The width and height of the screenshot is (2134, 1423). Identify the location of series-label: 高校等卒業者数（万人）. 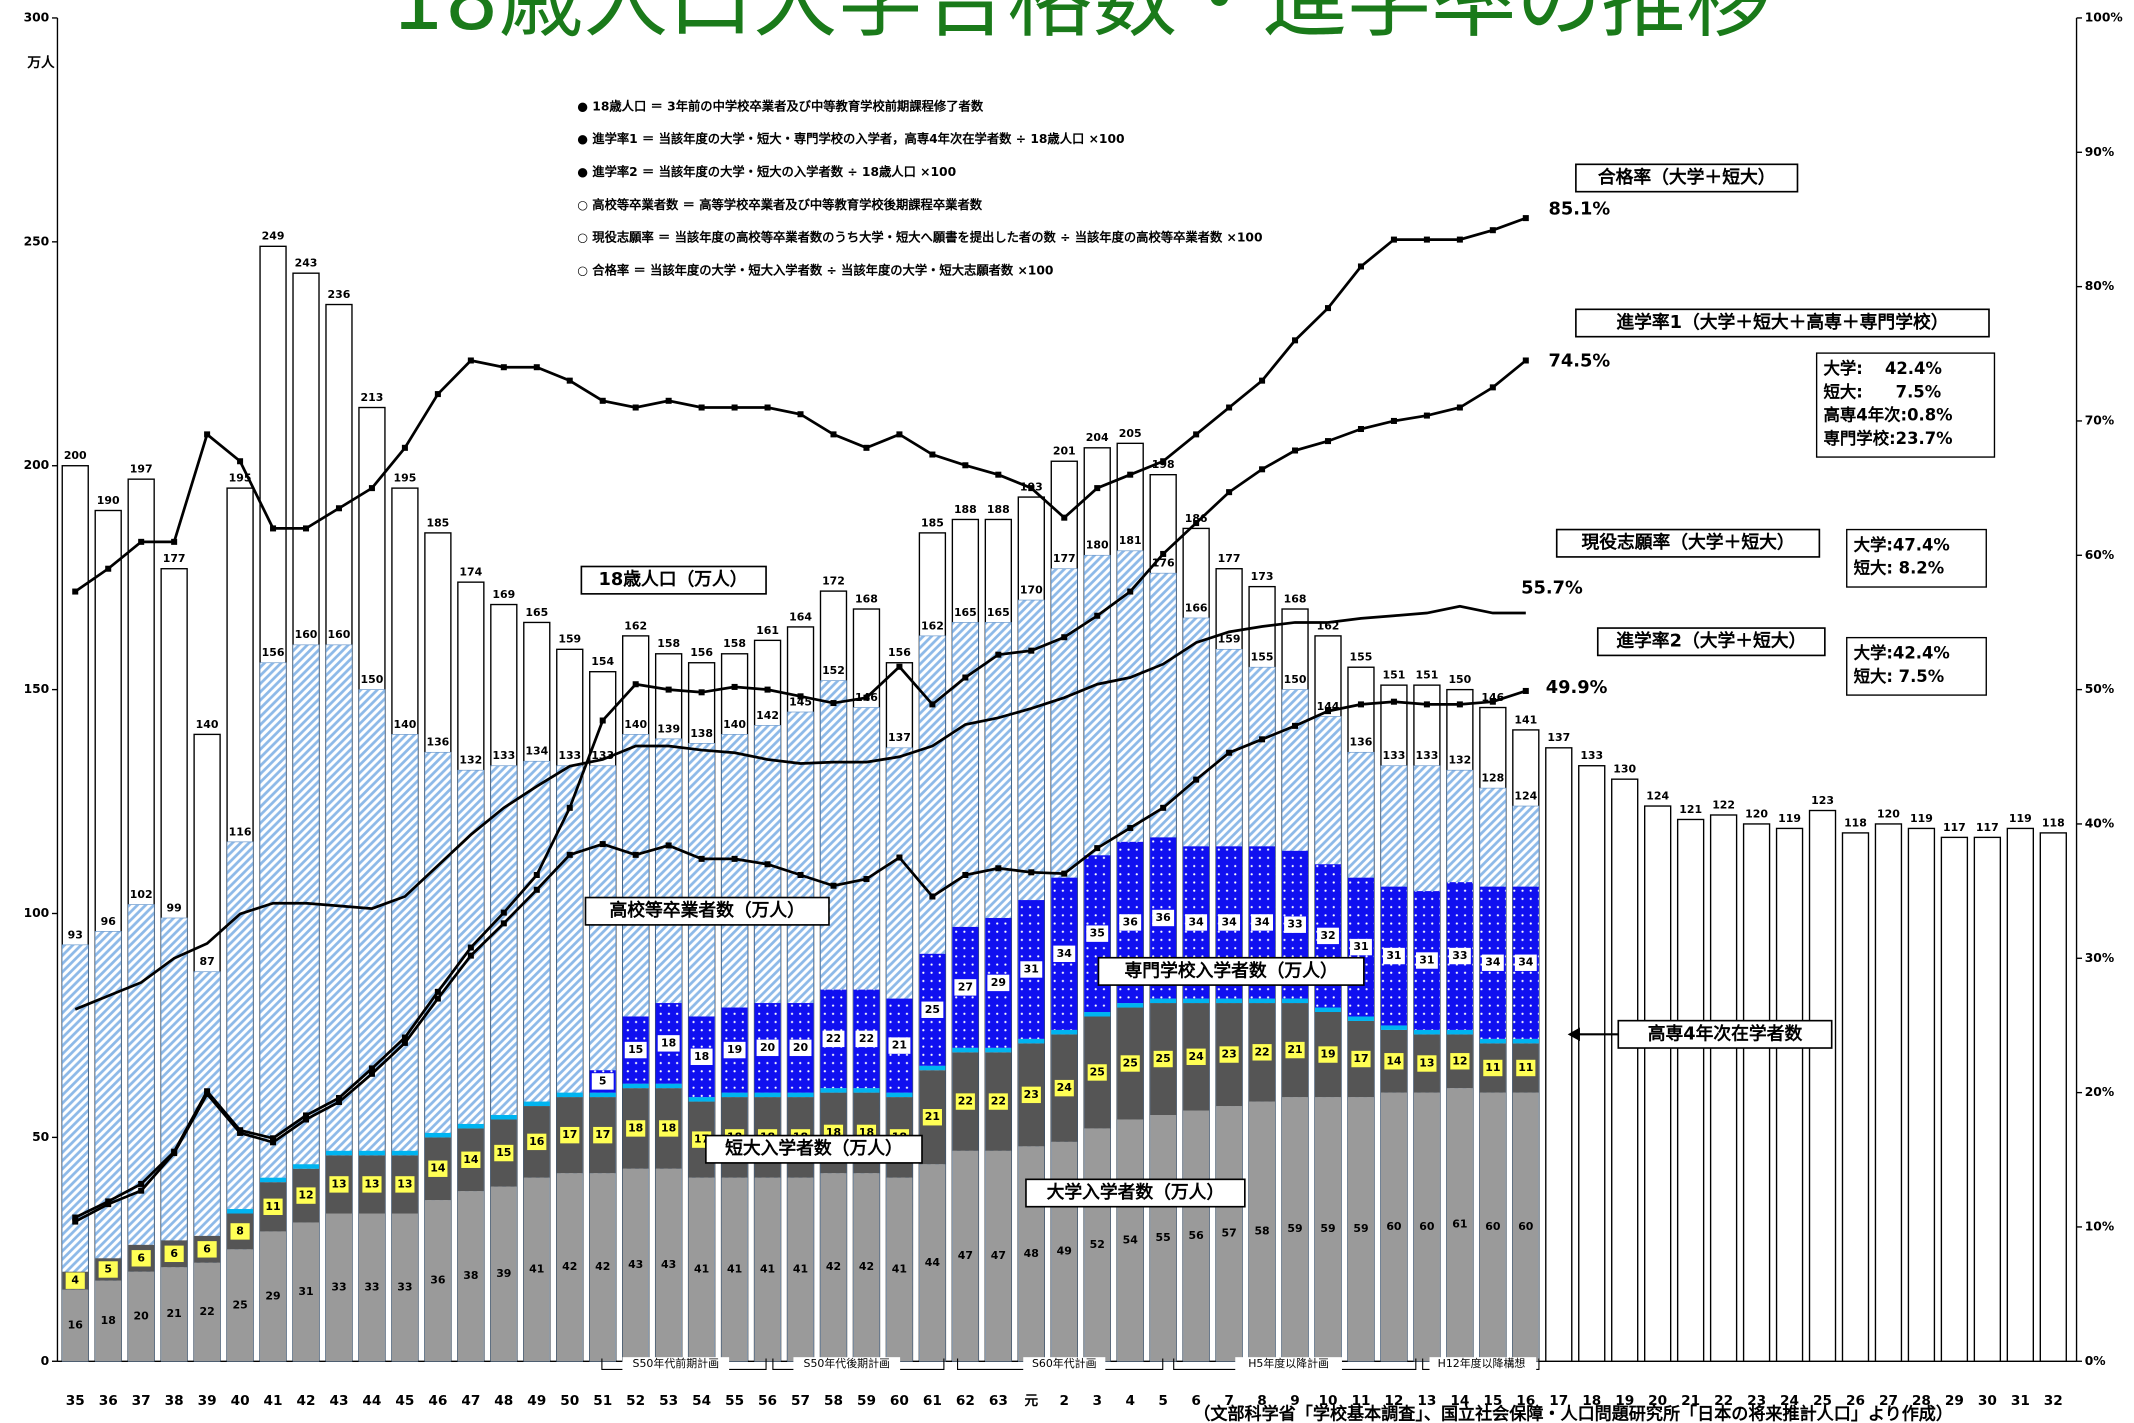
(707, 910).